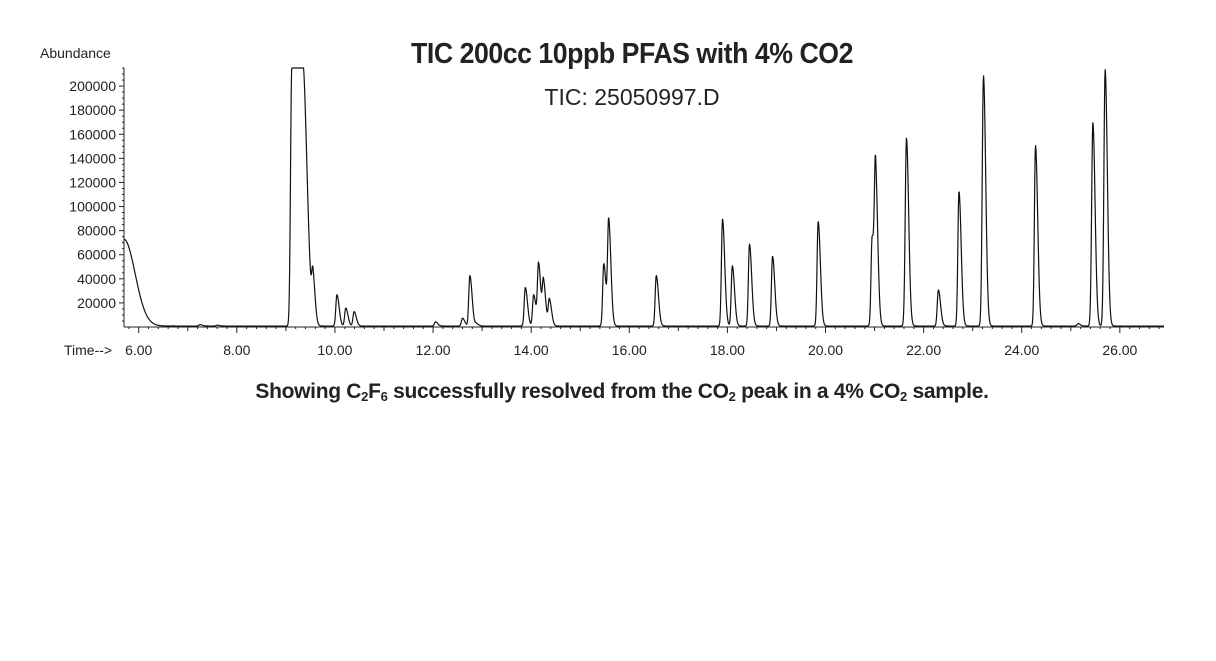 The image size is (1216, 661). Describe the element at coordinates (75, 53) in the screenshot. I see `y-axis-title: Abundance` at that location.